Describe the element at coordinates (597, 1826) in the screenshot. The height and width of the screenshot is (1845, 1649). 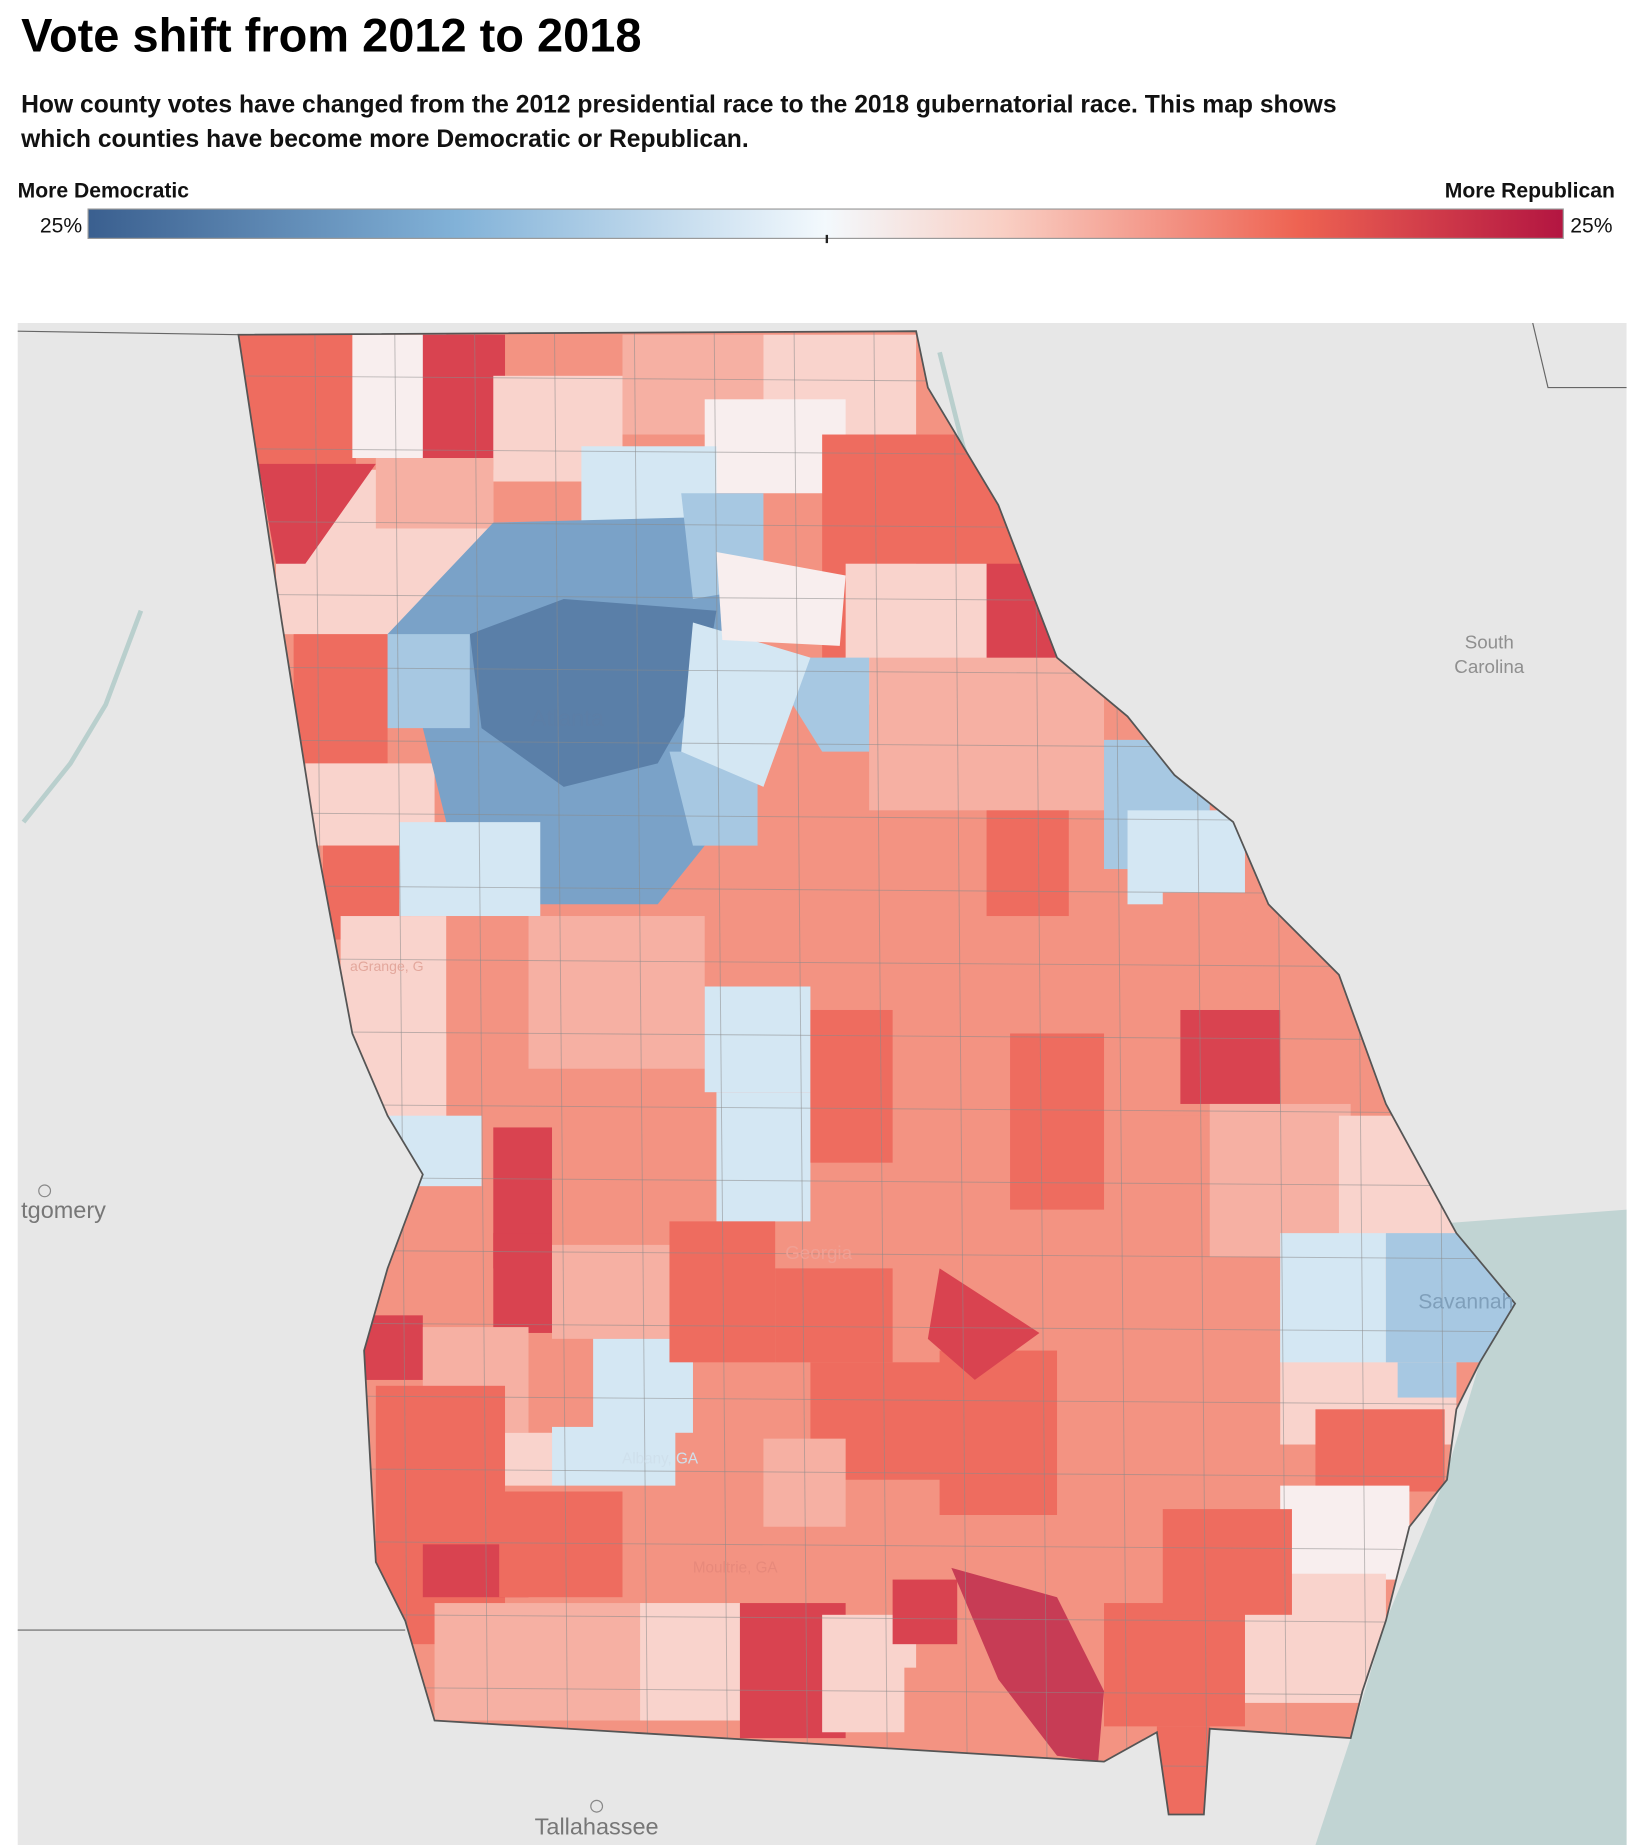
I see `city-label: Tallahassee` at that location.